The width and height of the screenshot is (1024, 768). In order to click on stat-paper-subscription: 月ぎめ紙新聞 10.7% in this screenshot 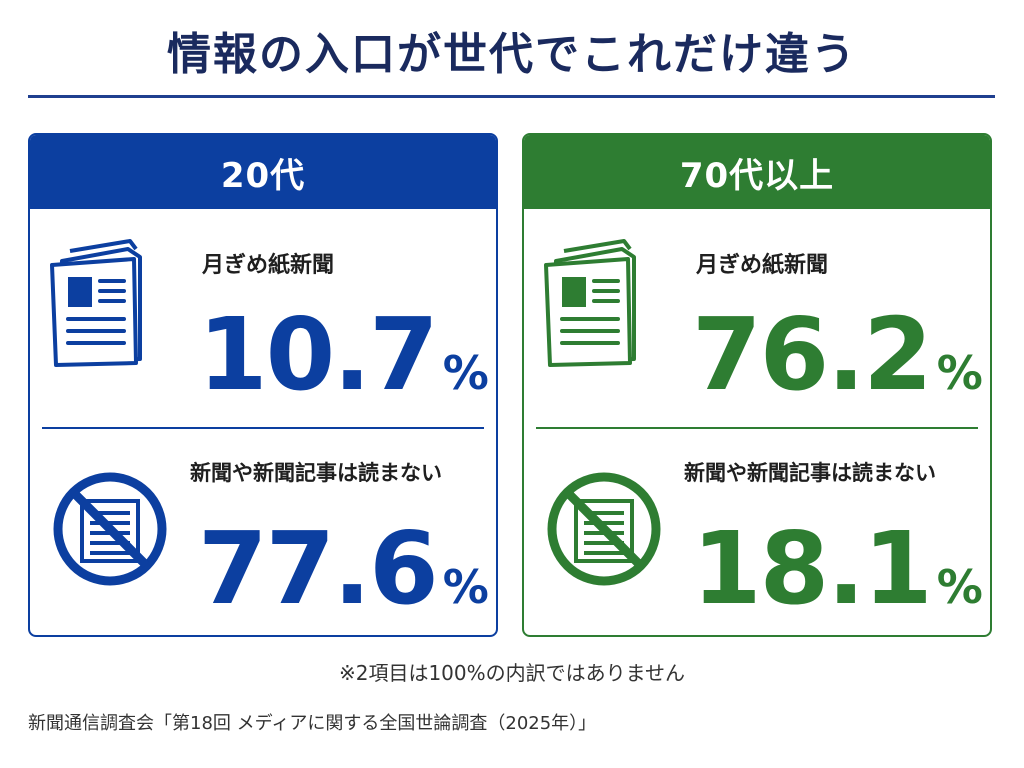, I will do `click(263, 318)`.